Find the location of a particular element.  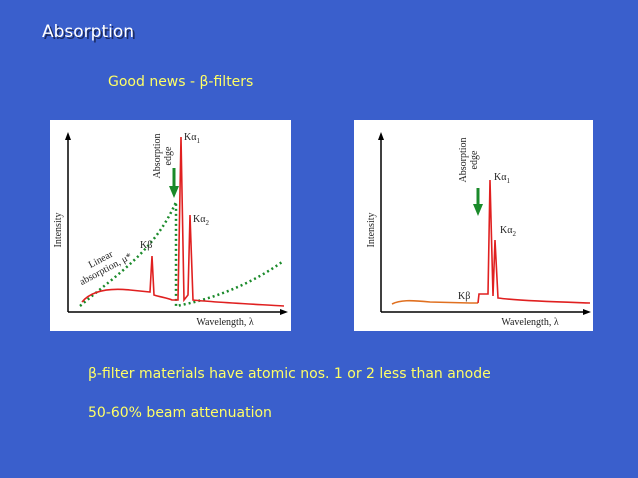

title-shadow: Absorption is located at coordinates (90, 34).